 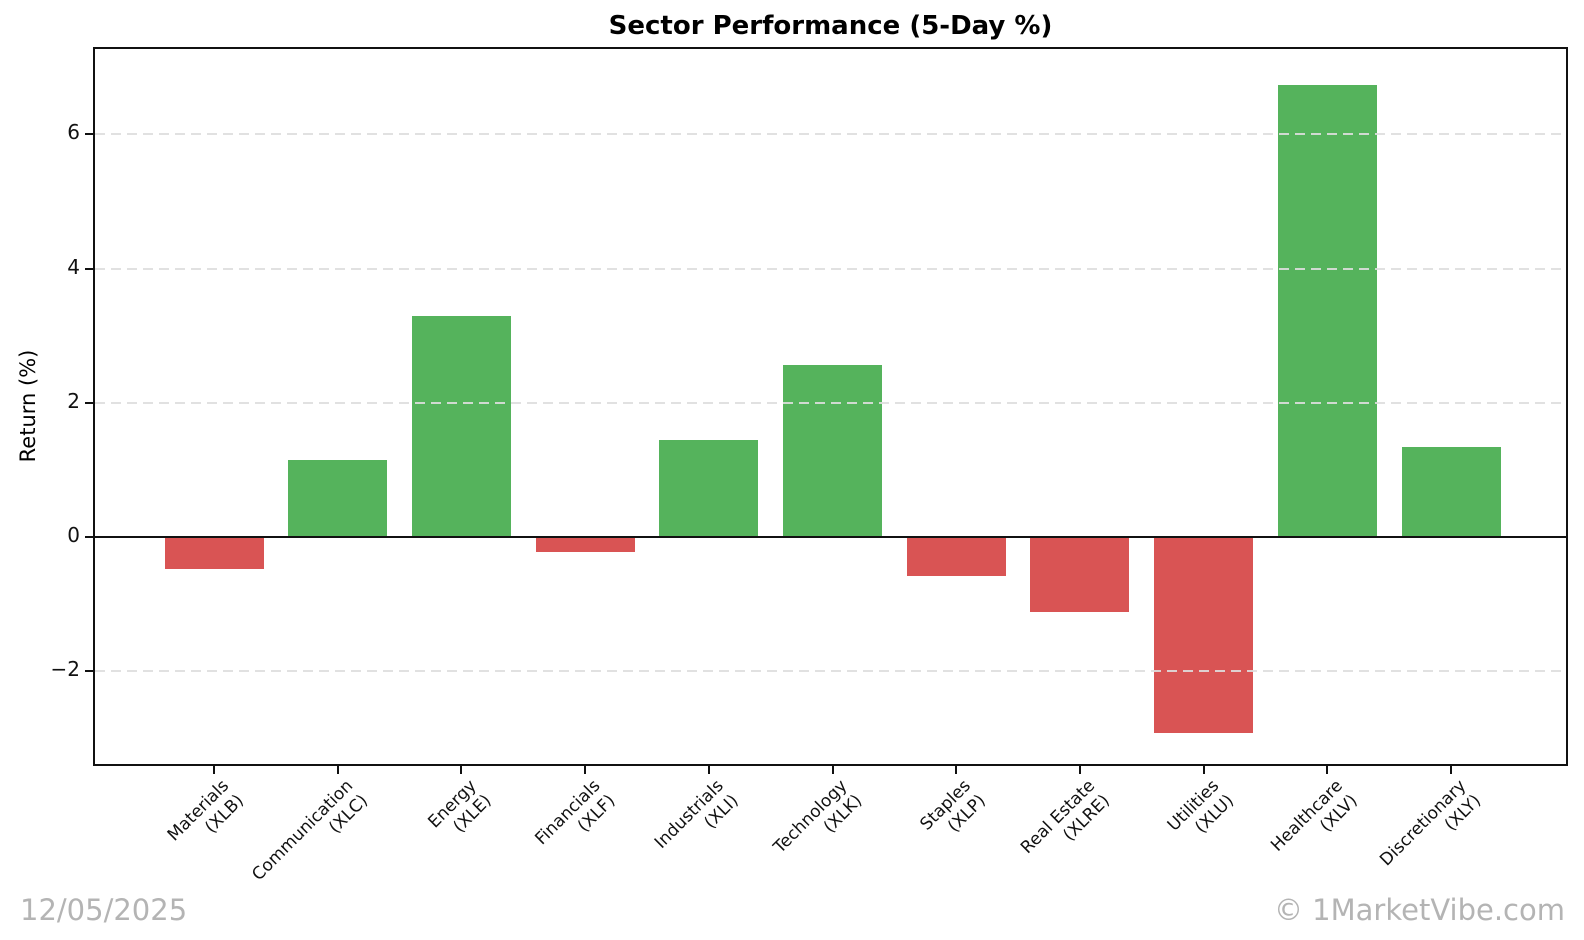 What do you see at coordinates (1327, 311) in the screenshot?
I see `bar-healthcare` at bounding box center [1327, 311].